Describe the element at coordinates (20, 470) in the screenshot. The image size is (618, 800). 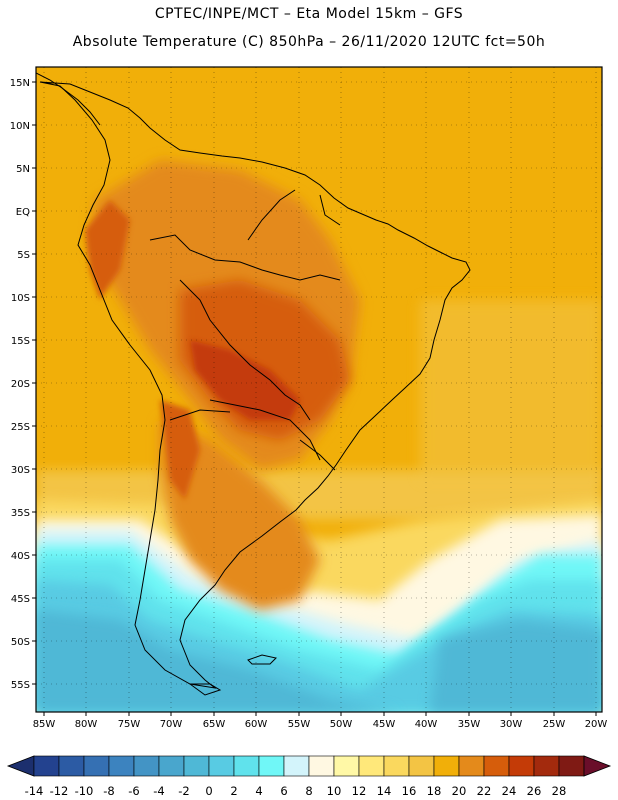
I see `lat-label: 30S` at that location.